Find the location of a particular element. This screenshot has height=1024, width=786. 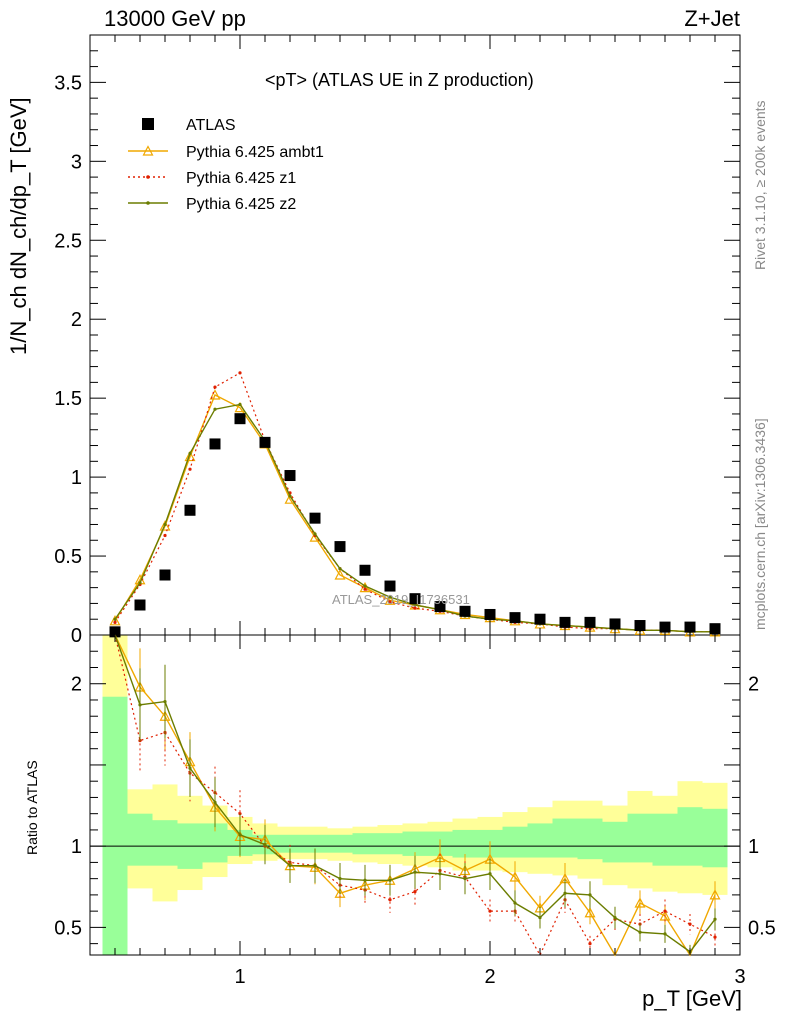

ratio-y-tick-label-right: 2 is located at coordinates (753, 685).